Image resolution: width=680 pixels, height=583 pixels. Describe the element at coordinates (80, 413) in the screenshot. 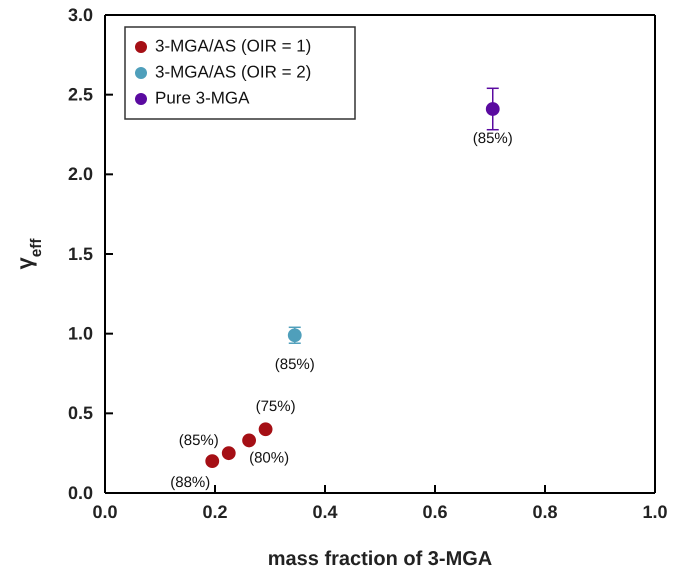

I see `y-tick-label: 0.5` at that location.